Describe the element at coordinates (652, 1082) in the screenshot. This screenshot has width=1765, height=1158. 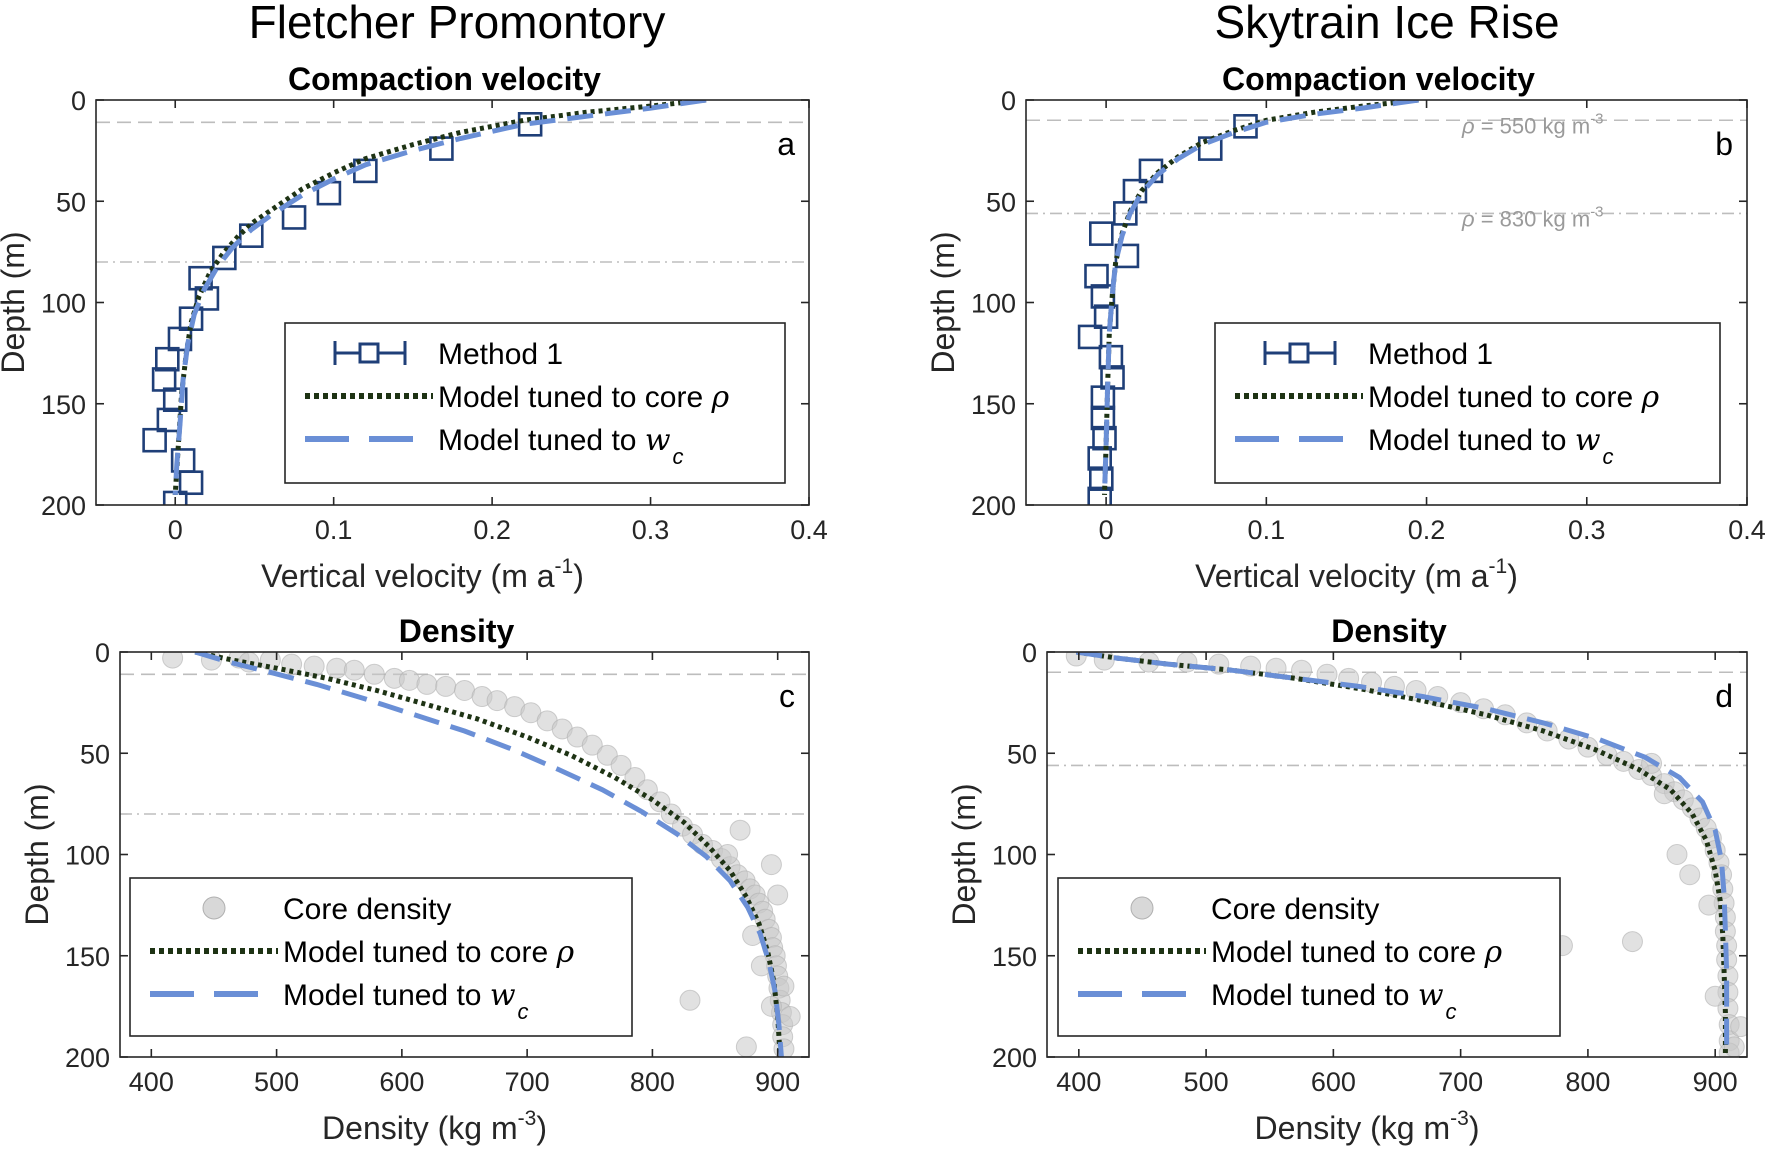
I see `x-tick-label: 800` at that location.